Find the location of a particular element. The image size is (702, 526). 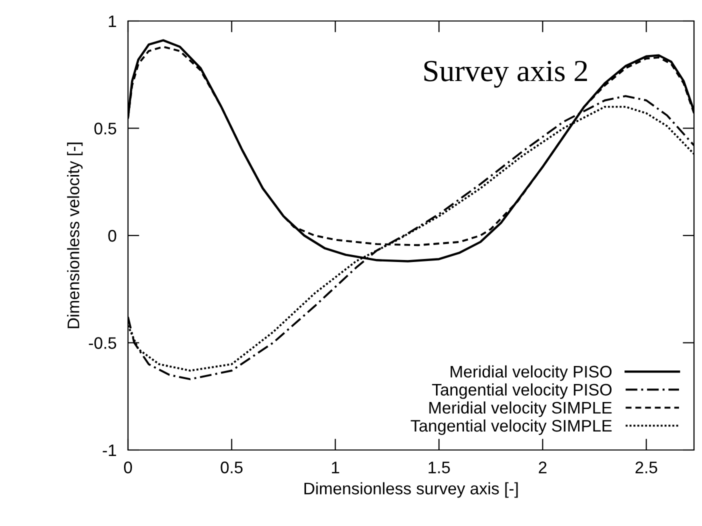

y-tick-label: -1 is located at coordinates (109, 450).